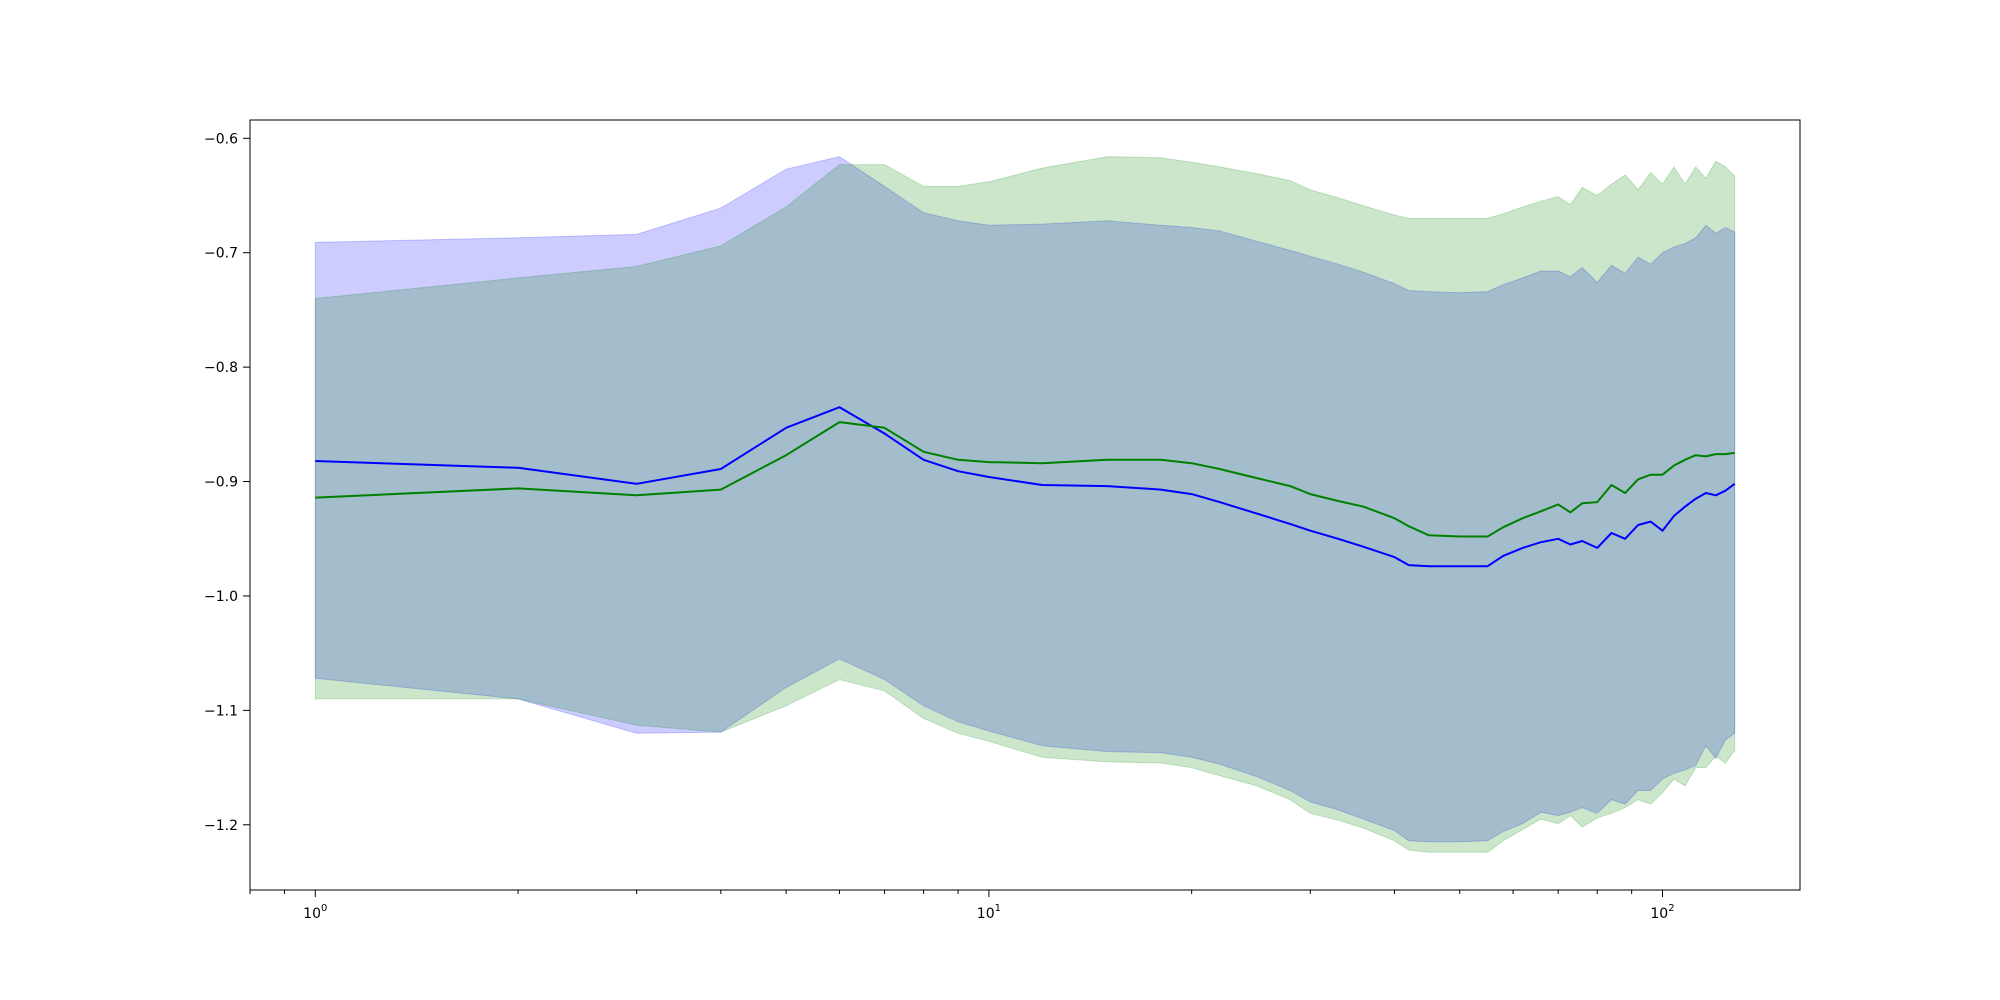 This screenshot has height=1000, width=2000. I want to click on y-tick-label: −0.9, so click(221, 483).